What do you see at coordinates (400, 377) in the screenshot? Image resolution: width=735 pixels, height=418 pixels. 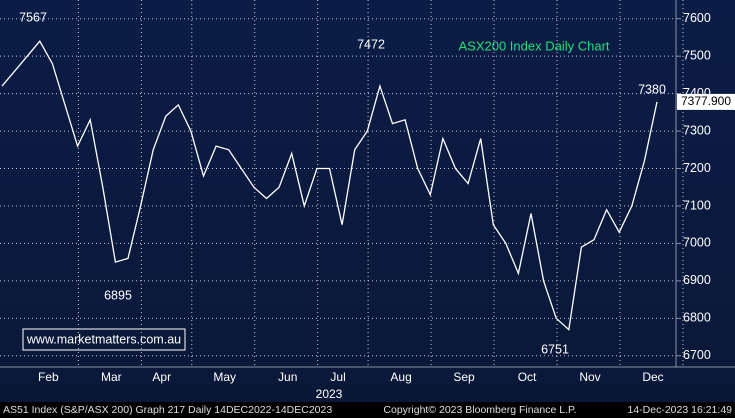 I see `x-tick-label: Aug` at bounding box center [400, 377].